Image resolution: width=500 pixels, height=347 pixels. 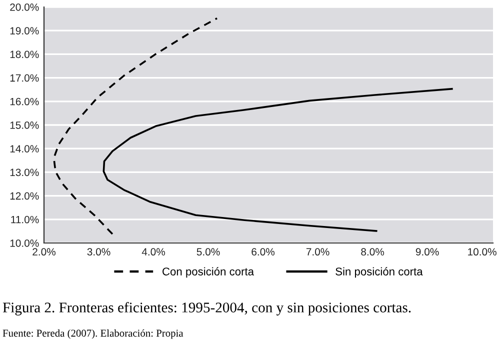 I want to click on y-tick-label: 10.0%, so click(x=24, y=243).